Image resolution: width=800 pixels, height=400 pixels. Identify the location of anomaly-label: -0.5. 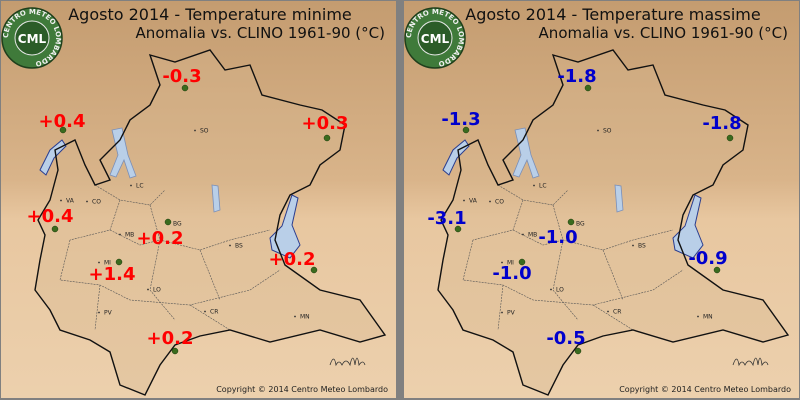
(565, 338).